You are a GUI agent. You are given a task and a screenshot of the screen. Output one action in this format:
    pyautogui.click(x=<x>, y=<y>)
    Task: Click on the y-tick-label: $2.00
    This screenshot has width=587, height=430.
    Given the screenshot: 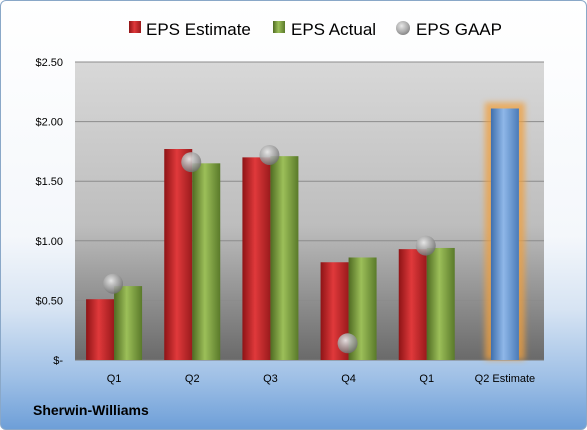 What is the action you would take?
    pyautogui.click(x=49, y=123)
    